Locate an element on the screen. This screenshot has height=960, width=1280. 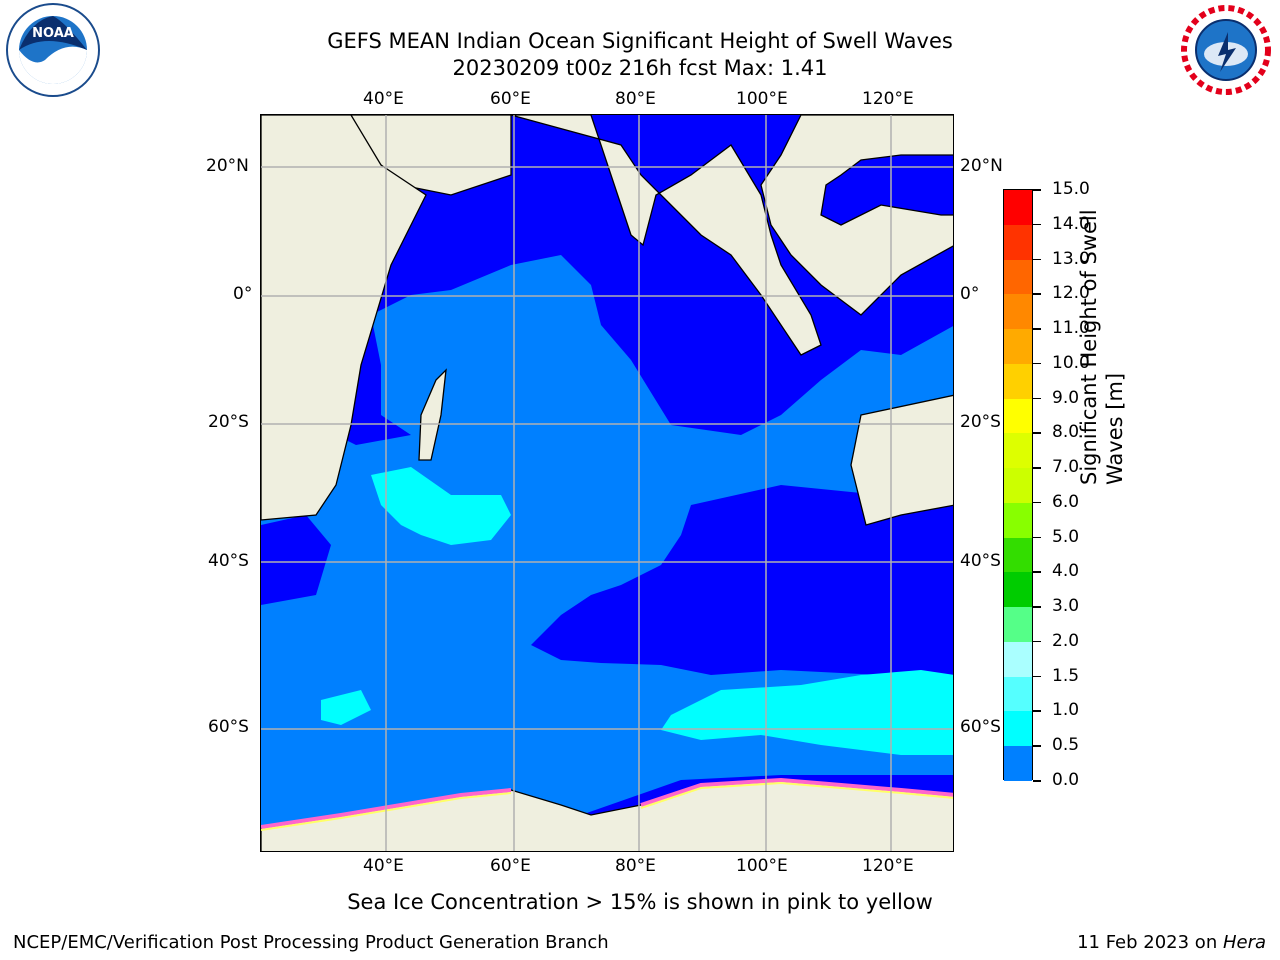
lat-label-left-20s: 20°S is located at coordinates (228, 422).